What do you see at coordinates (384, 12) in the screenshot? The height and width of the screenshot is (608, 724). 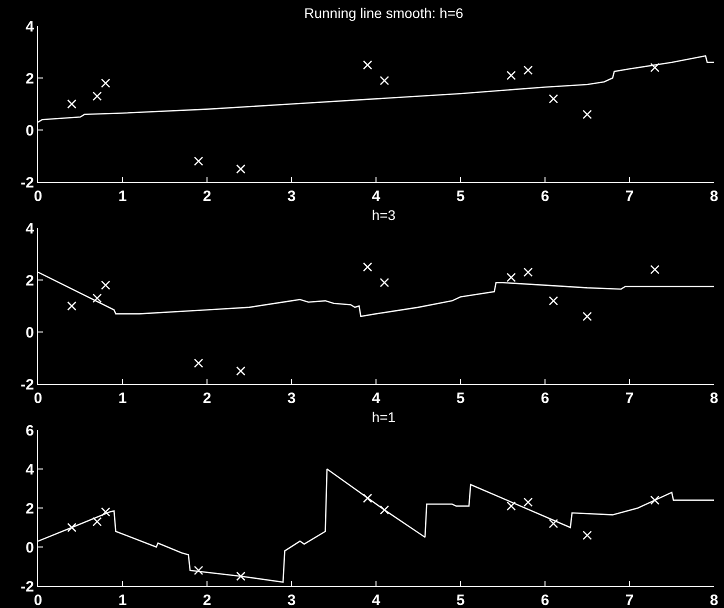 I see `chart-title: Running line smooth: h=6` at bounding box center [384, 12].